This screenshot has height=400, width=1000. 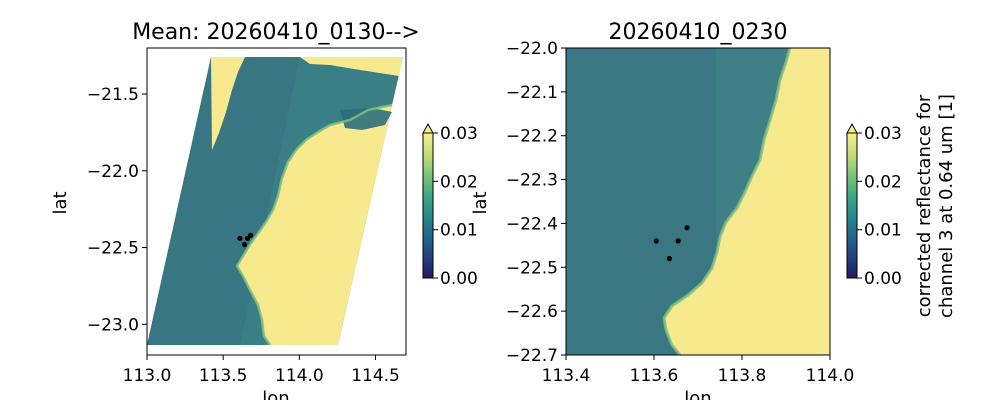 What do you see at coordinates (299, 376) in the screenshot?
I see `left-x-tick-label: 114.0` at bounding box center [299, 376].